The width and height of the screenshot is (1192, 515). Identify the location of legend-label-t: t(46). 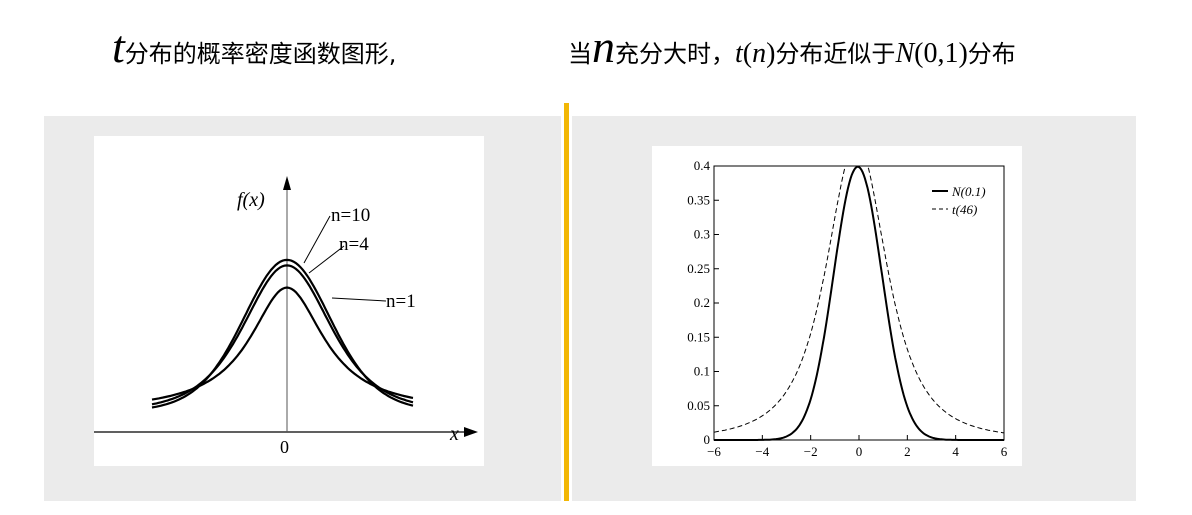
(964, 209).